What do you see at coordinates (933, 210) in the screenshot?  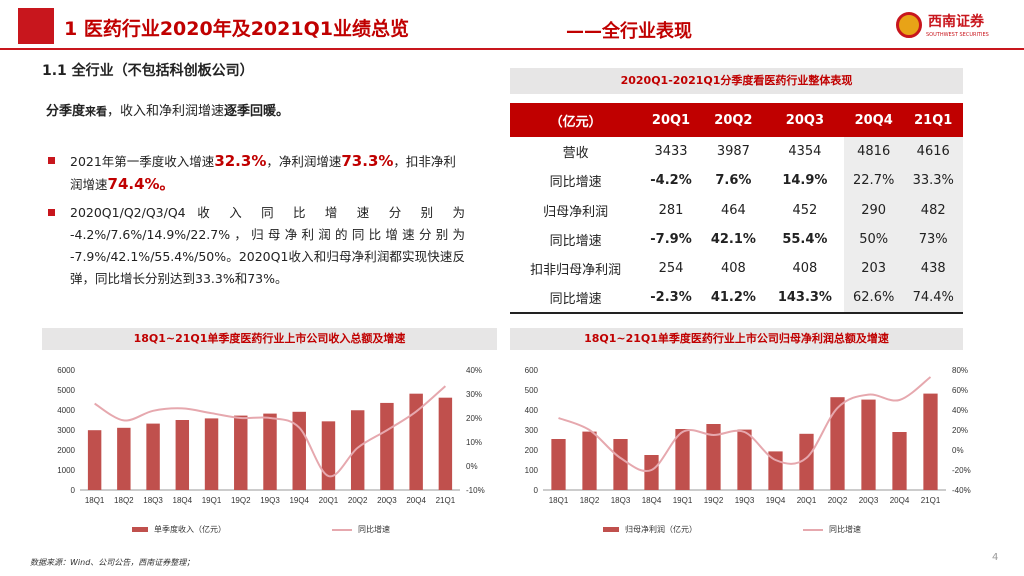 I see `table-cell: 482` at bounding box center [933, 210].